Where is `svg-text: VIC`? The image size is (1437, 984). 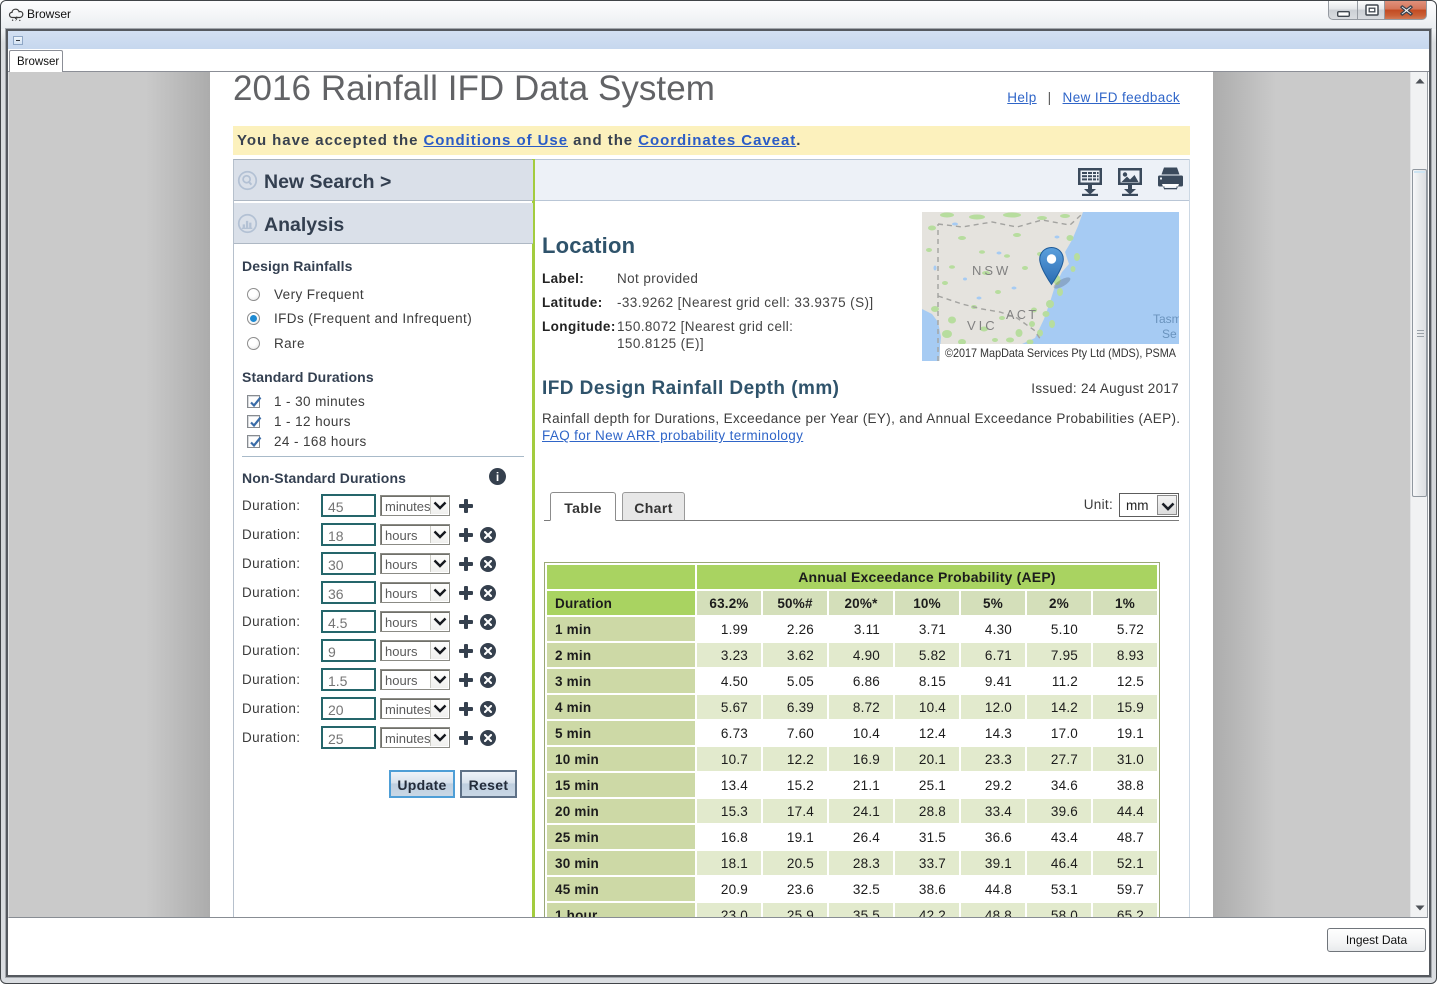
svg-text: VIC is located at coordinates (982, 325).